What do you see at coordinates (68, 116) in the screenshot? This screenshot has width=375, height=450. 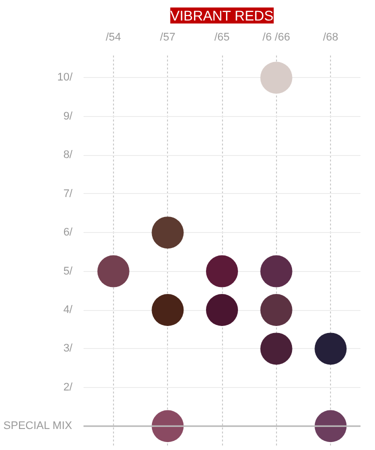 I see `y-tick-label: 9/` at bounding box center [68, 116].